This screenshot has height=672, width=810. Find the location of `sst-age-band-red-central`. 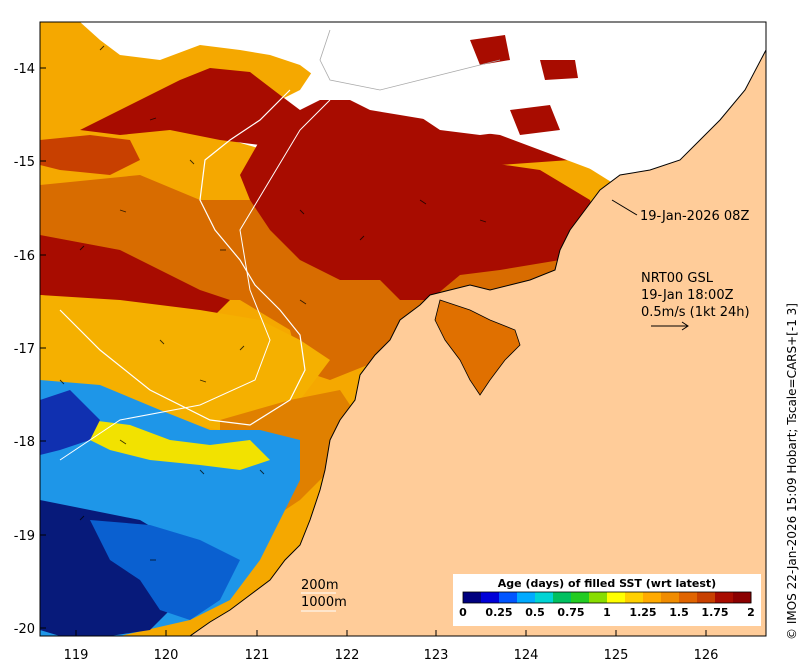

sst-age-band-red-central is located at coordinates (420, 220).